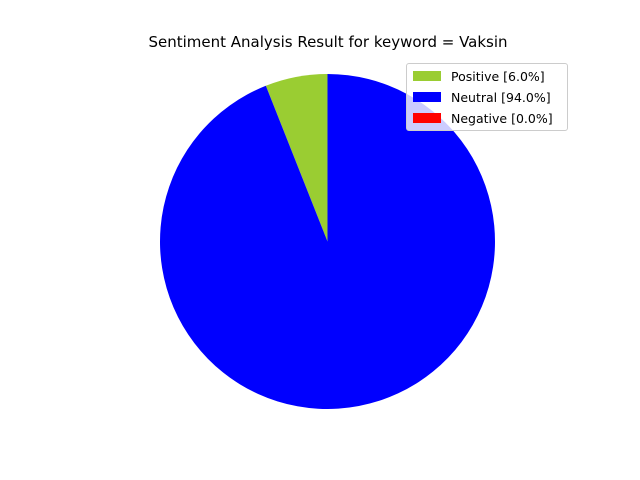  Describe the element at coordinates (501, 97) in the screenshot. I see `legend-label-neutral: Neutral [94.0%]` at that location.